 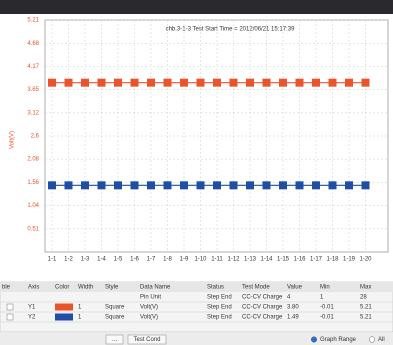 What do you see at coordinates (299, 260) in the screenshot?
I see `x-tick-label: 1-16` at bounding box center [299, 260].